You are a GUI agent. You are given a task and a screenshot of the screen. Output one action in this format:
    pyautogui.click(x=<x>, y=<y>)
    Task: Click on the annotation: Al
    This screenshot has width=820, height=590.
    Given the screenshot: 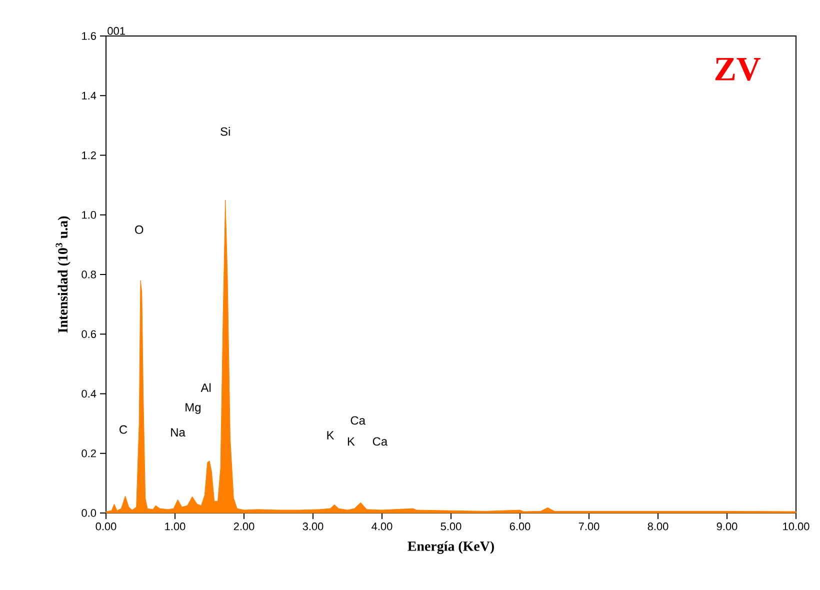 What is the action you would take?
    pyautogui.click(x=205, y=387)
    